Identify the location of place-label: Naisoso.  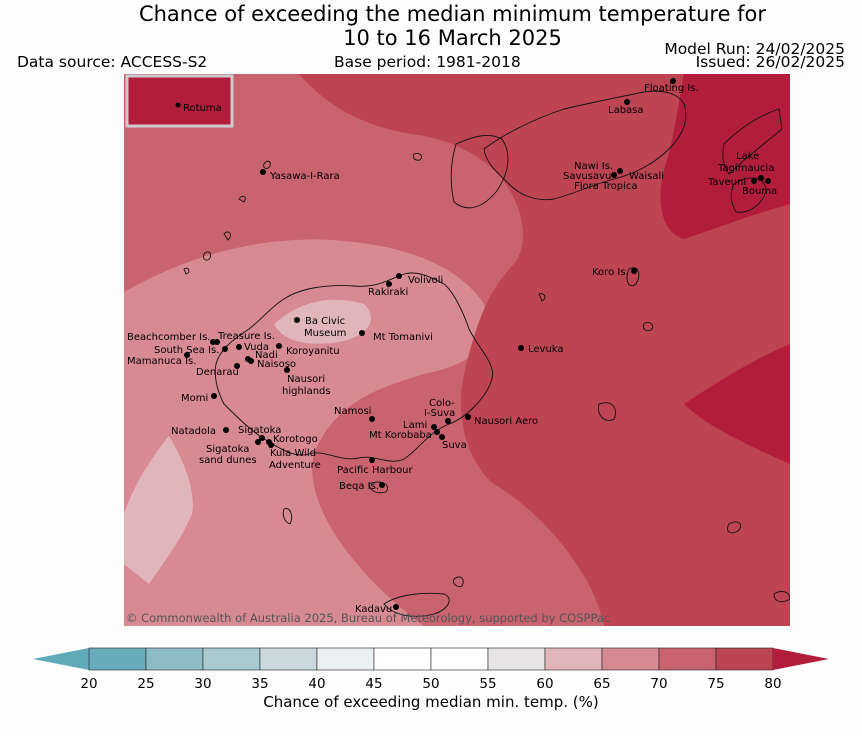
(276, 364).